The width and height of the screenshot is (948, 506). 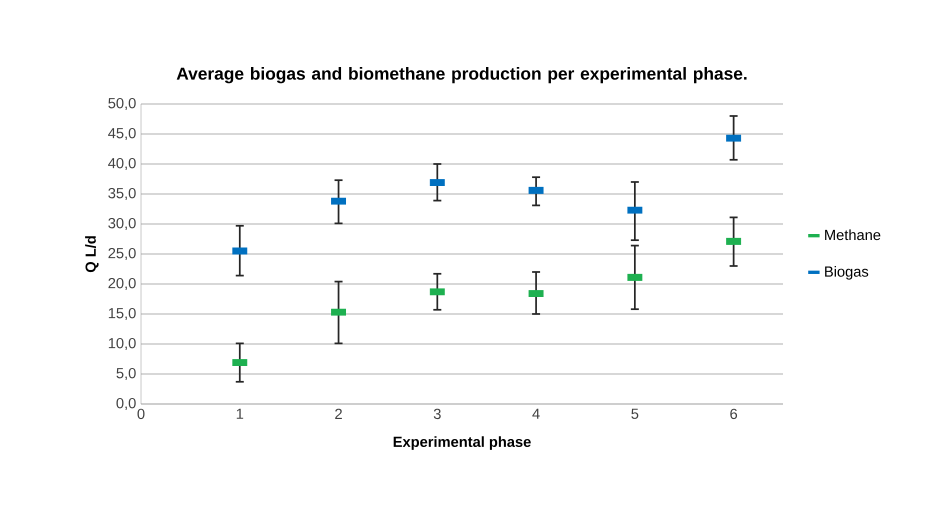 What do you see at coordinates (437, 414) in the screenshot?
I see `x-tick-label: 3` at bounding box center [437, 414].